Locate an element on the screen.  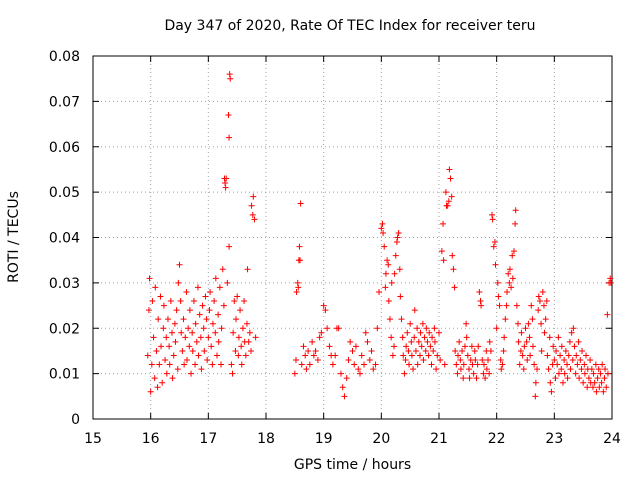
x-tick-label: 21 is located at coordinates (439, 439).